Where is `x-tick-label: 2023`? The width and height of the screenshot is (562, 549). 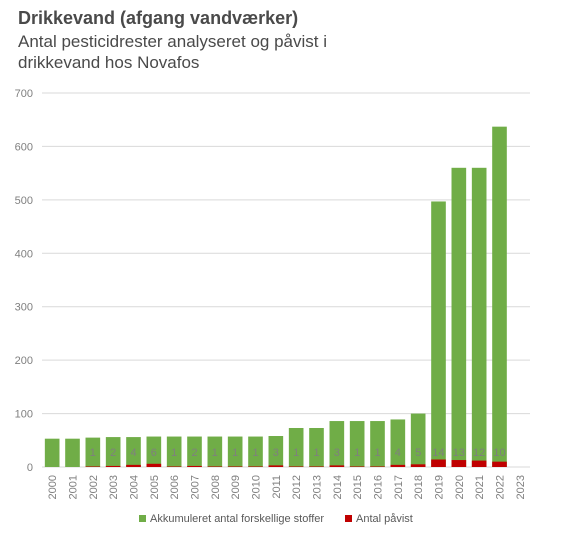
x-tick-label: 2023 is located at coordinates (521, 487).